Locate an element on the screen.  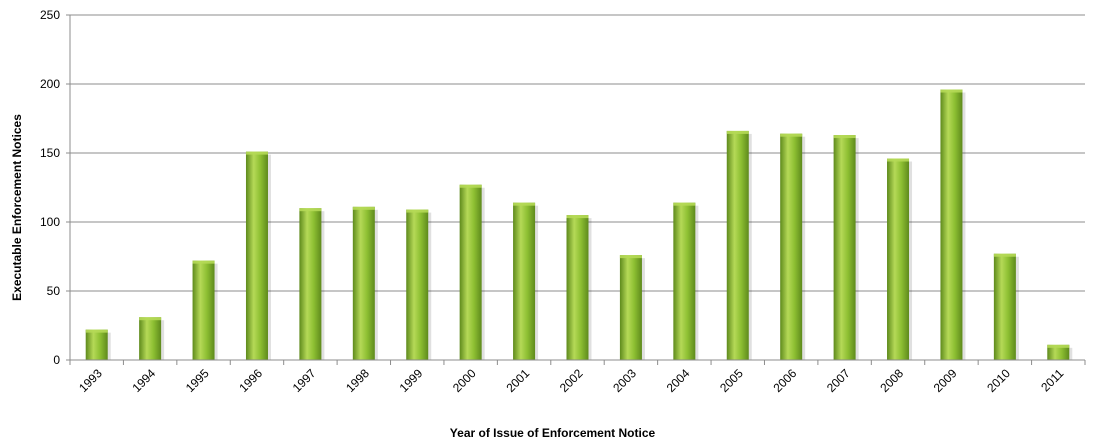
x-tick-label: 1998 is located at coordinates (357, 380).